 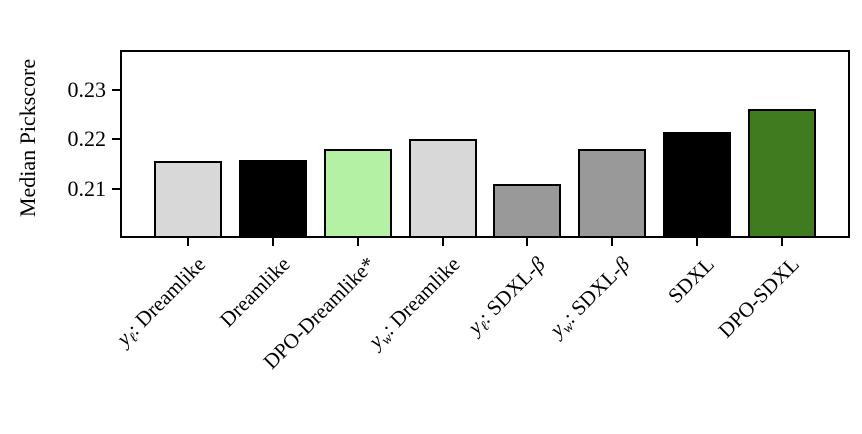 What do you see at coordinates (357, 193) in the screenshot?
I see `bar-DPO-Dreamlike*` at bounding box center [357, 193].